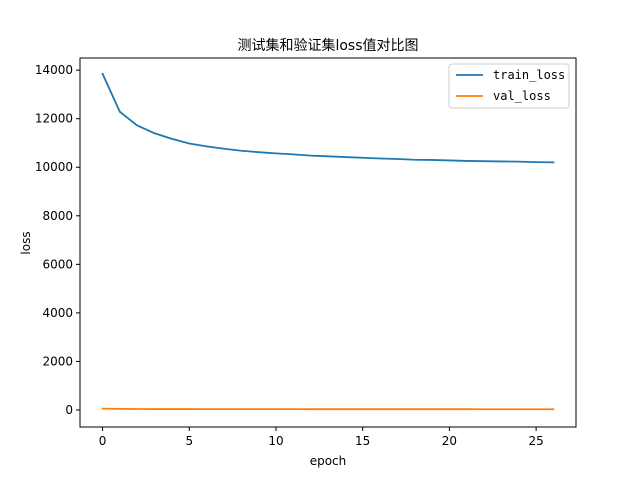 This screenshot has height=480, width=640. Describe the element at coordinates (57, 264) in the screenshot. I see `y-tick-label: 6000` at that location.